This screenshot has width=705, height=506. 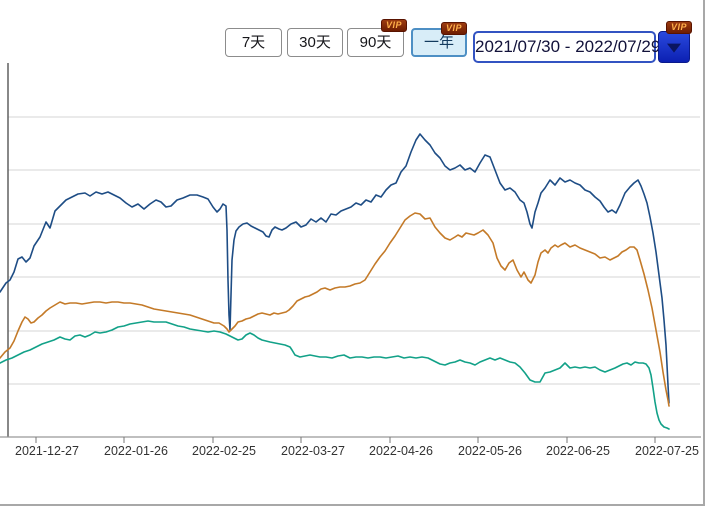 I want to click on x-axis-label: 2022-01-26, so click(x=136, y=451).